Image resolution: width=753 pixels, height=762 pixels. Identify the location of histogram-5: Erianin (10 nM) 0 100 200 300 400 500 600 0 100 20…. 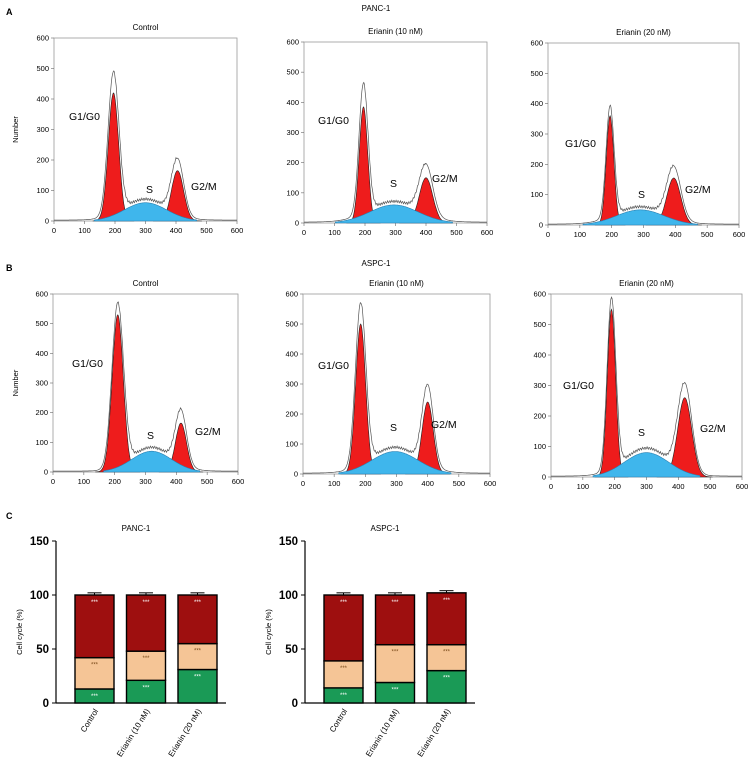
(390, 383).